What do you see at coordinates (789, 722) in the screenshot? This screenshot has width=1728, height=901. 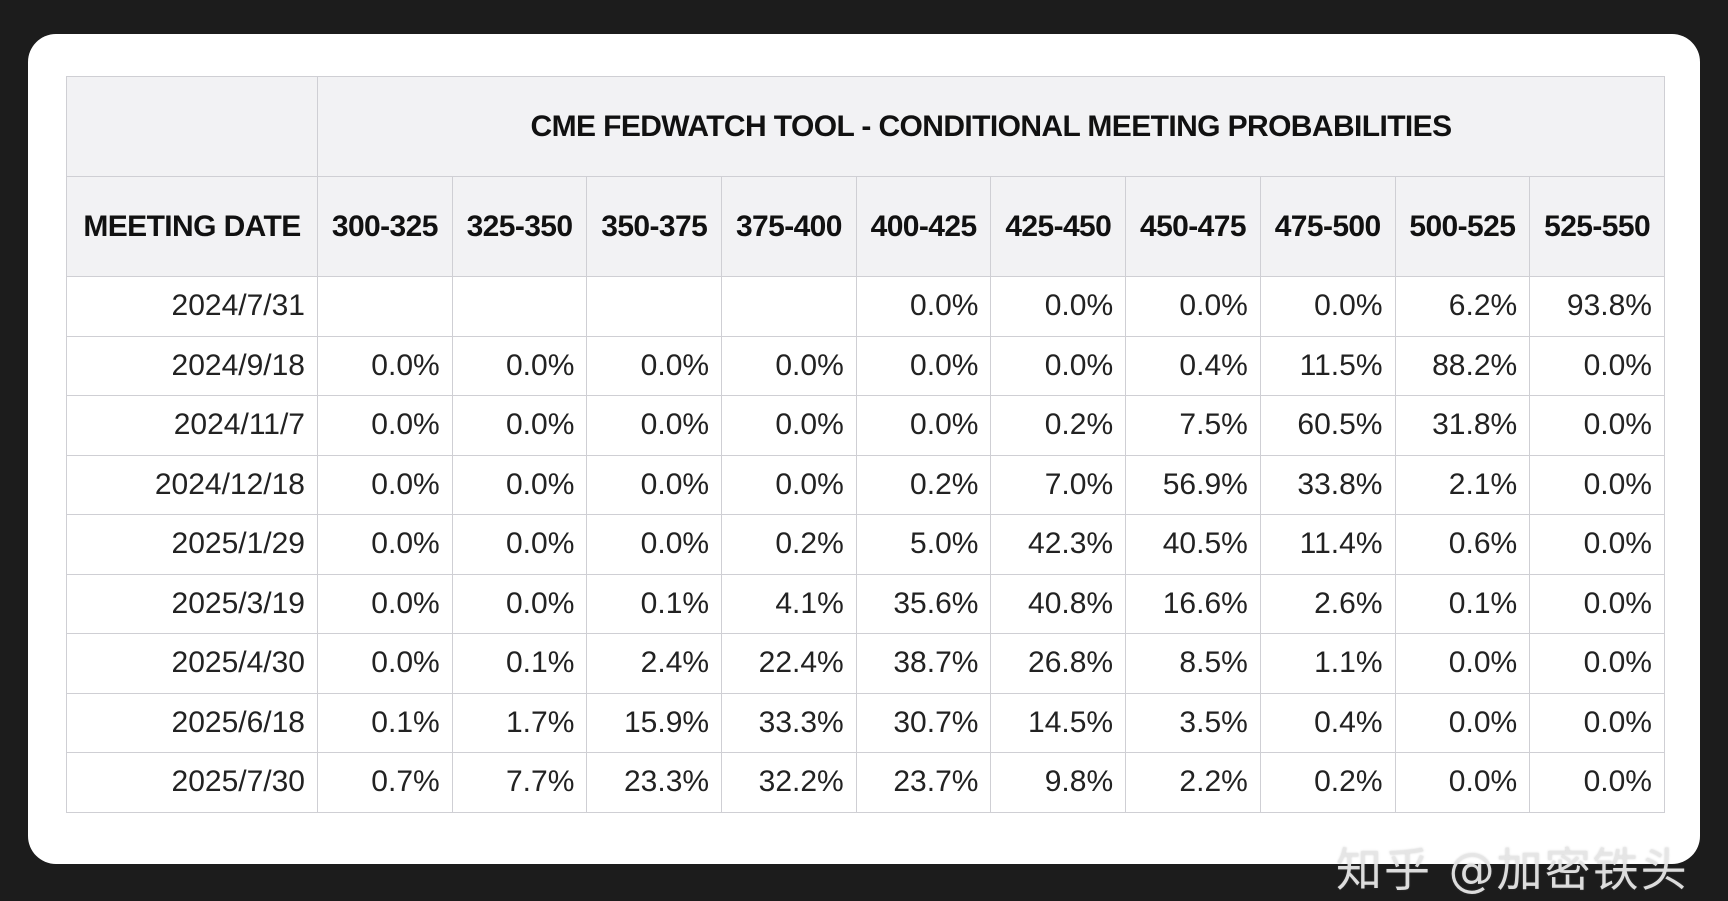 I see `probability-cell: 33.3%` at bounding box center [789, 722].